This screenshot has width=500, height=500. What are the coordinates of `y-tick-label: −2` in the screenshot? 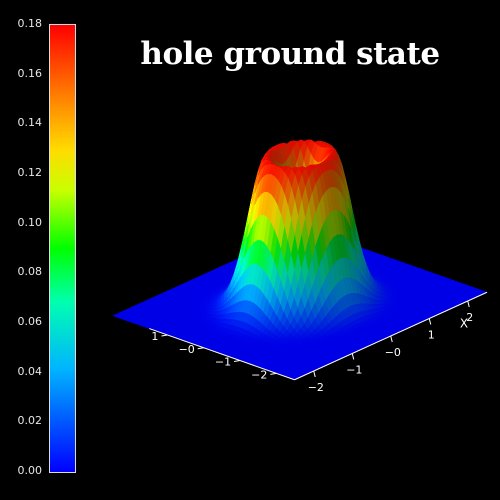 It's located at (259, 374).